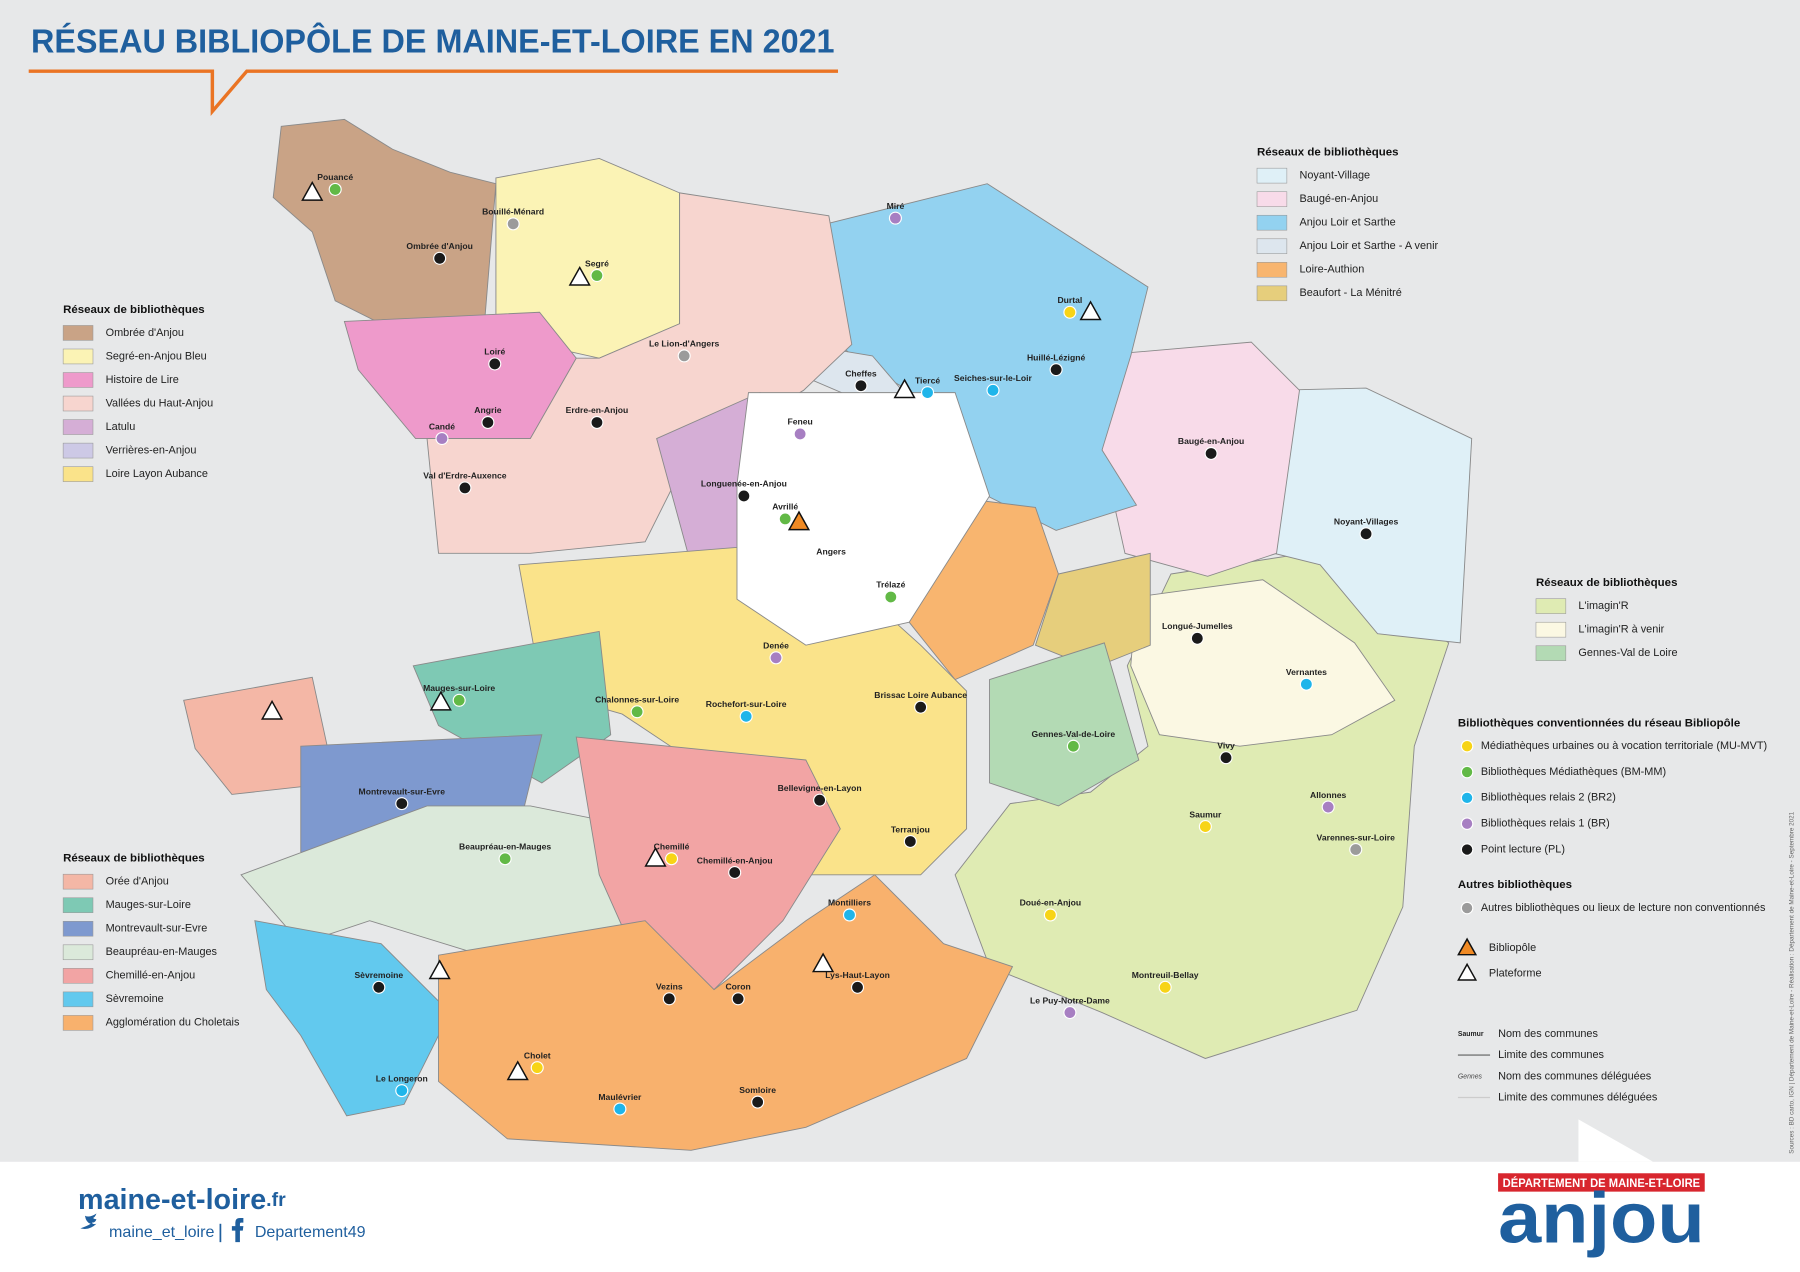 Image resolution: width=1800 pixels, height=1272 pixels. I want to click on place-label: Candé, so click(442, 426).